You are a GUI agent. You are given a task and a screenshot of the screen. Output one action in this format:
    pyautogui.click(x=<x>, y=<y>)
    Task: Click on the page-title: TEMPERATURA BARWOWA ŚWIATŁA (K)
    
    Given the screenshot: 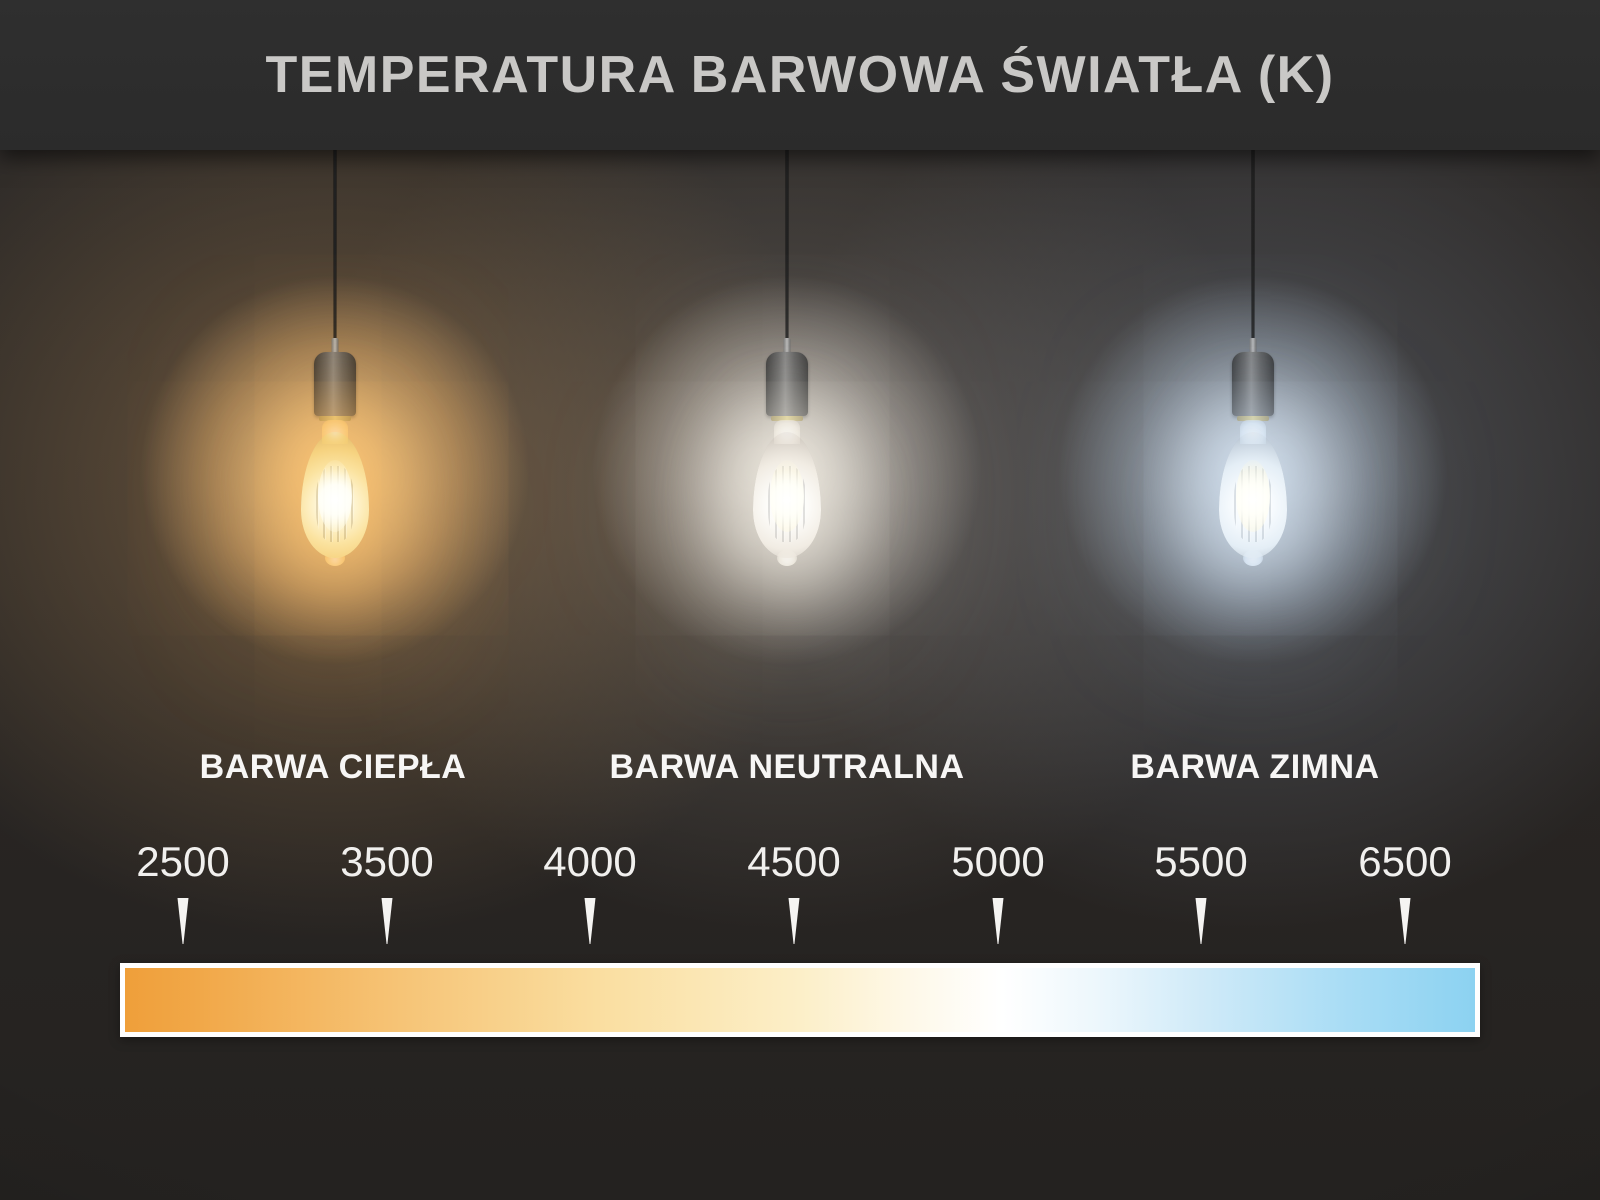 What is the action you would take?
    pyautogui.click(x=800, y=75)
    